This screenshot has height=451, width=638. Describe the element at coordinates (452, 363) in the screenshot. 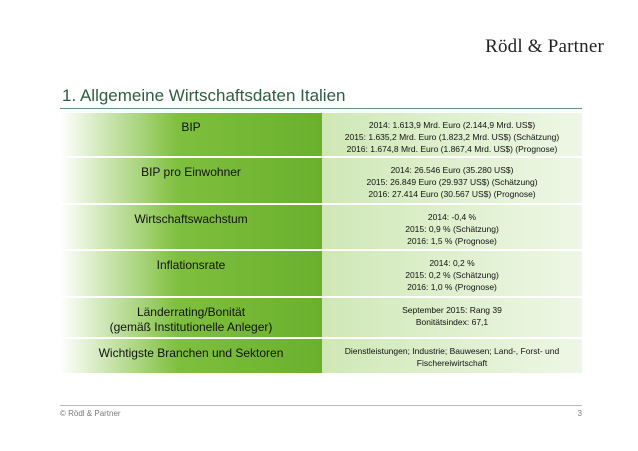

I see `row-value-line: Fischereiwirtschaft` at that location.